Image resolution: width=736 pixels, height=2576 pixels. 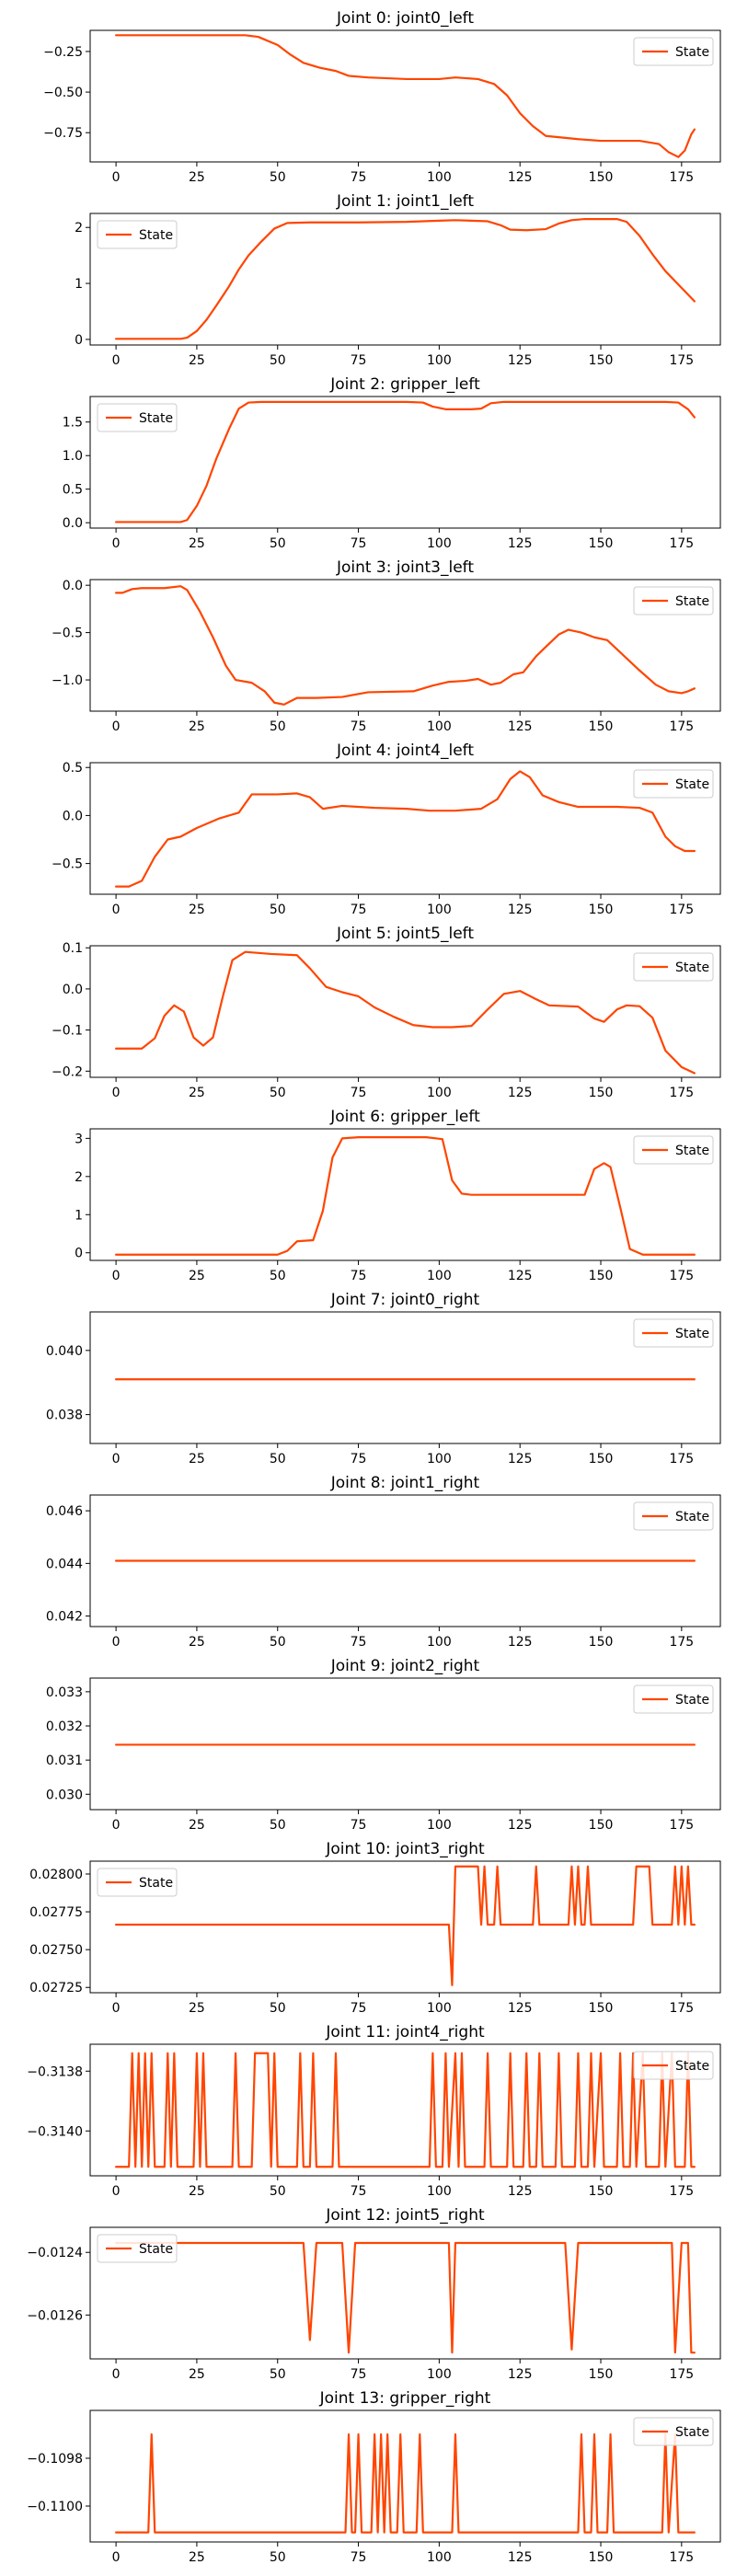 What do you see at coordinates (56, 1951) in the screenshot?
I see `y-tick-label: 0.02750` at bounding box center [56, 1951].